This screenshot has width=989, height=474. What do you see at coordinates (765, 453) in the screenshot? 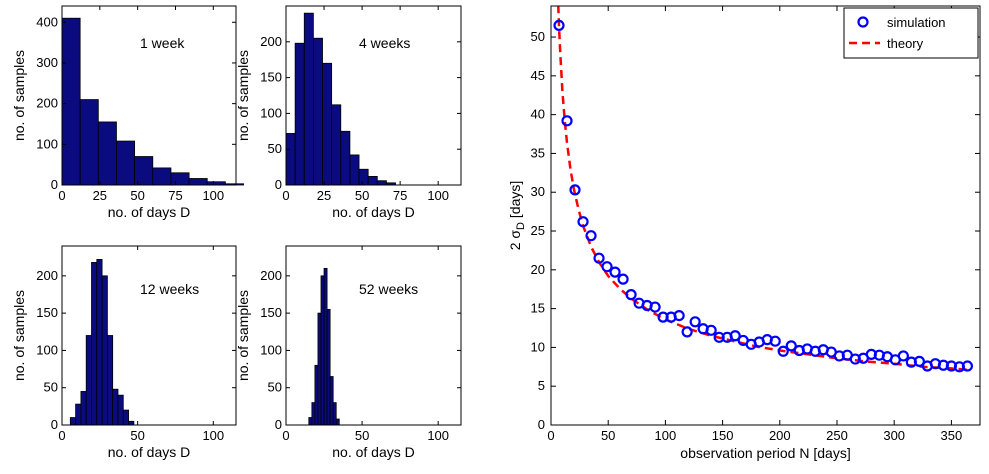
I see `x-axis-label: observation period N [days]` at bounding box center [765, 453].